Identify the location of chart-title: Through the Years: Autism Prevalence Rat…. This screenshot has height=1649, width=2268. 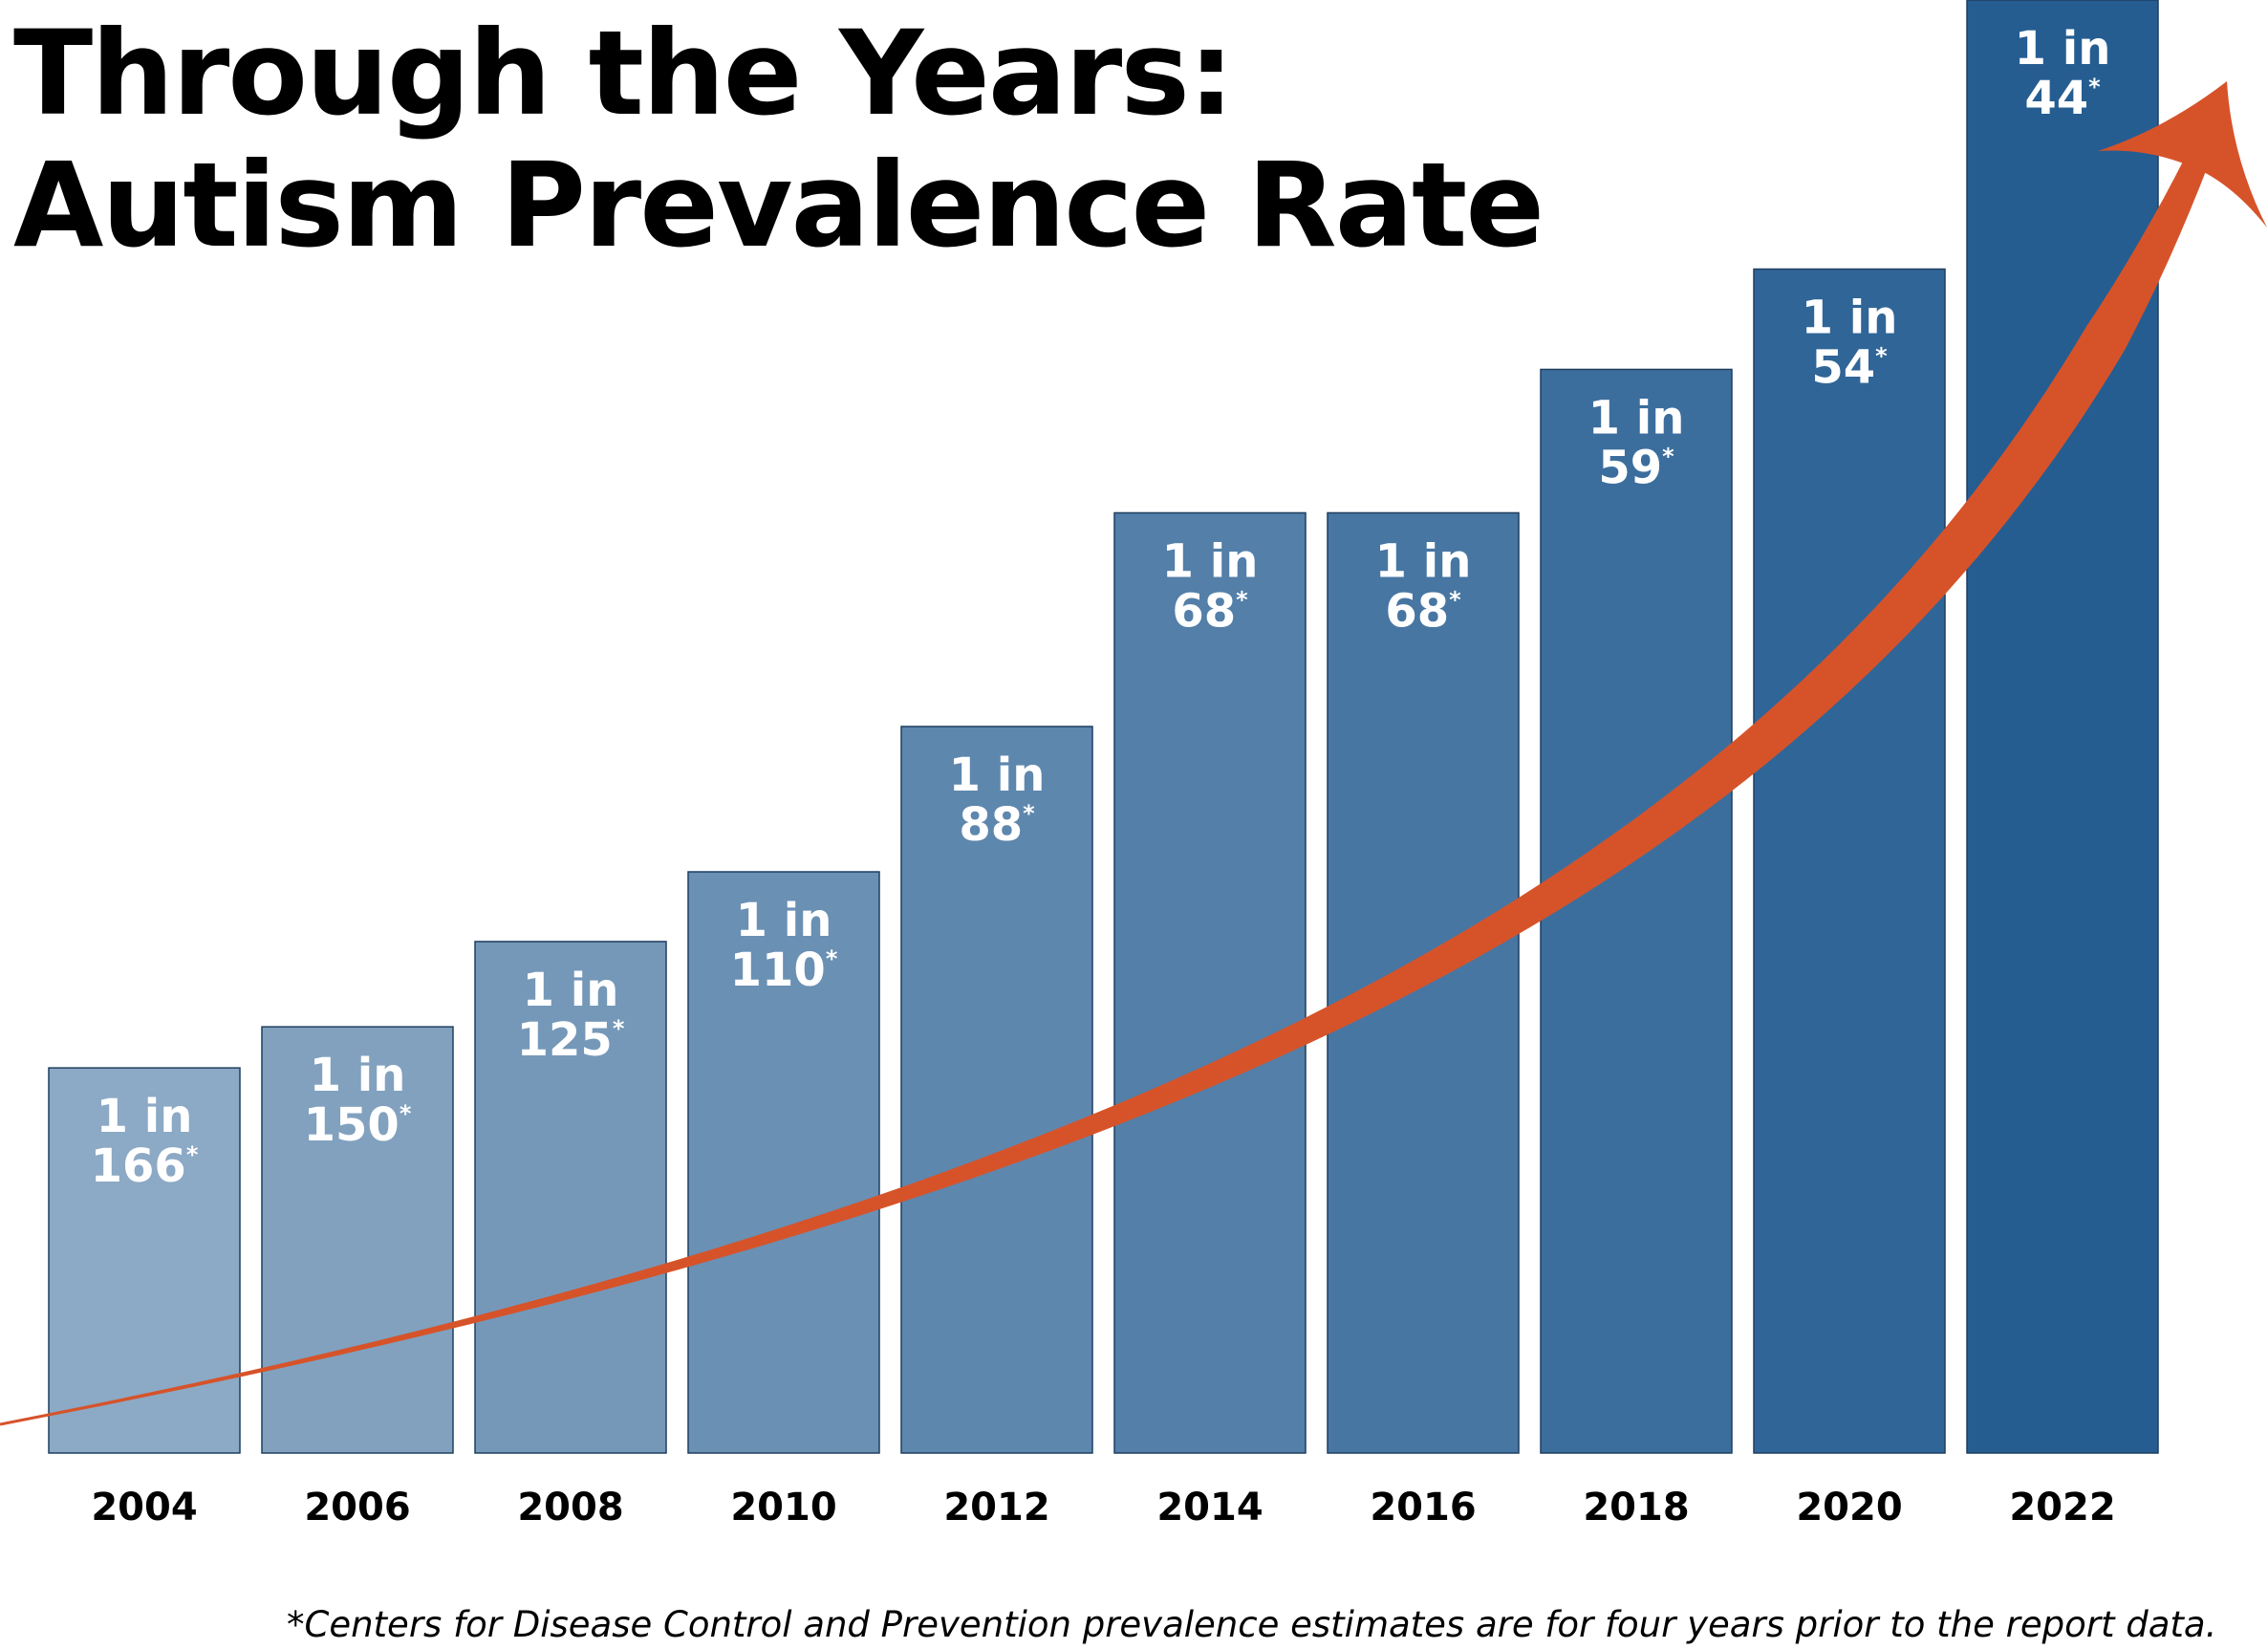
(778, 140).